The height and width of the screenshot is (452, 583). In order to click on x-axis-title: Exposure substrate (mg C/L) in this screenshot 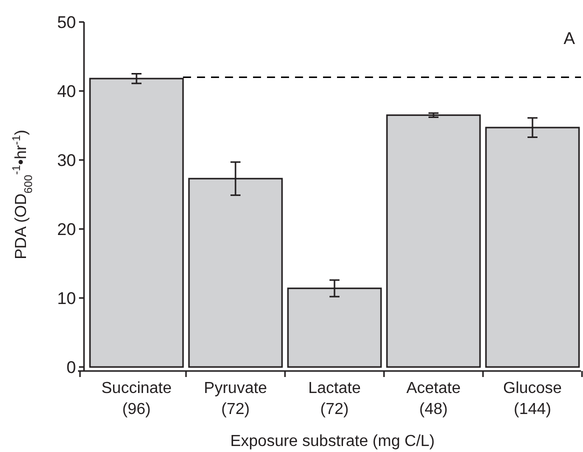, I will do `click(332, 441)`.